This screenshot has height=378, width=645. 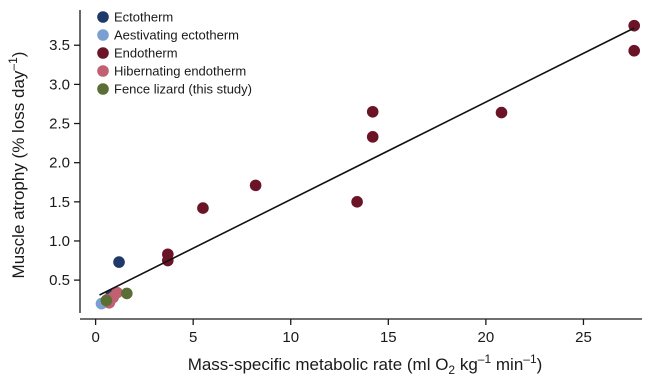 I want to click on x-tick-label: 25, so click(x=583, y=337).